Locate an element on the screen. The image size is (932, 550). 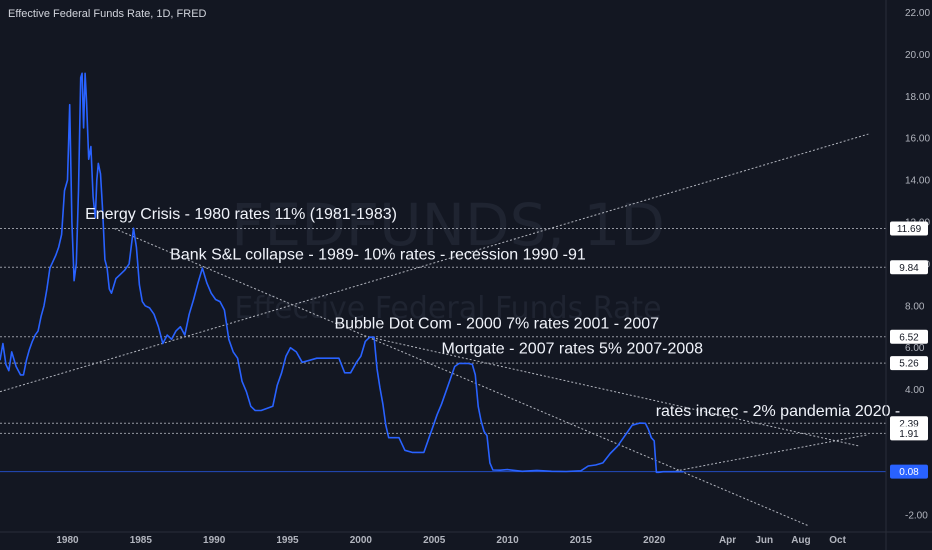
x-tick-label: 1995 is located at coordinates (287, 540).